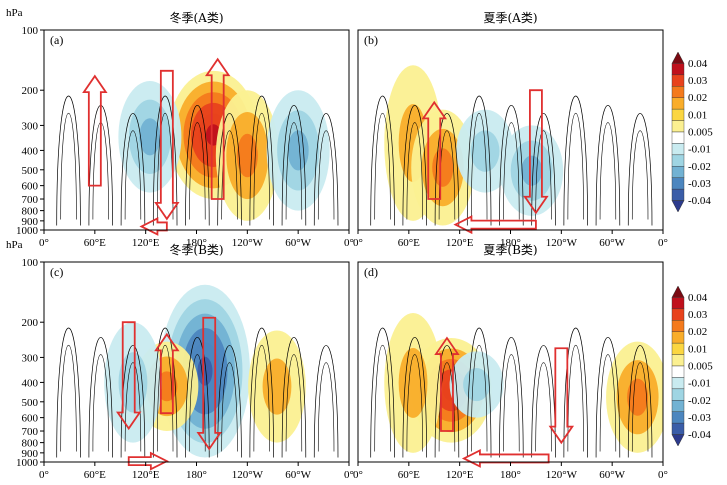 The image size is (727, 485). I want to click on panel-title: 冬季(A类), so click(196, 17).